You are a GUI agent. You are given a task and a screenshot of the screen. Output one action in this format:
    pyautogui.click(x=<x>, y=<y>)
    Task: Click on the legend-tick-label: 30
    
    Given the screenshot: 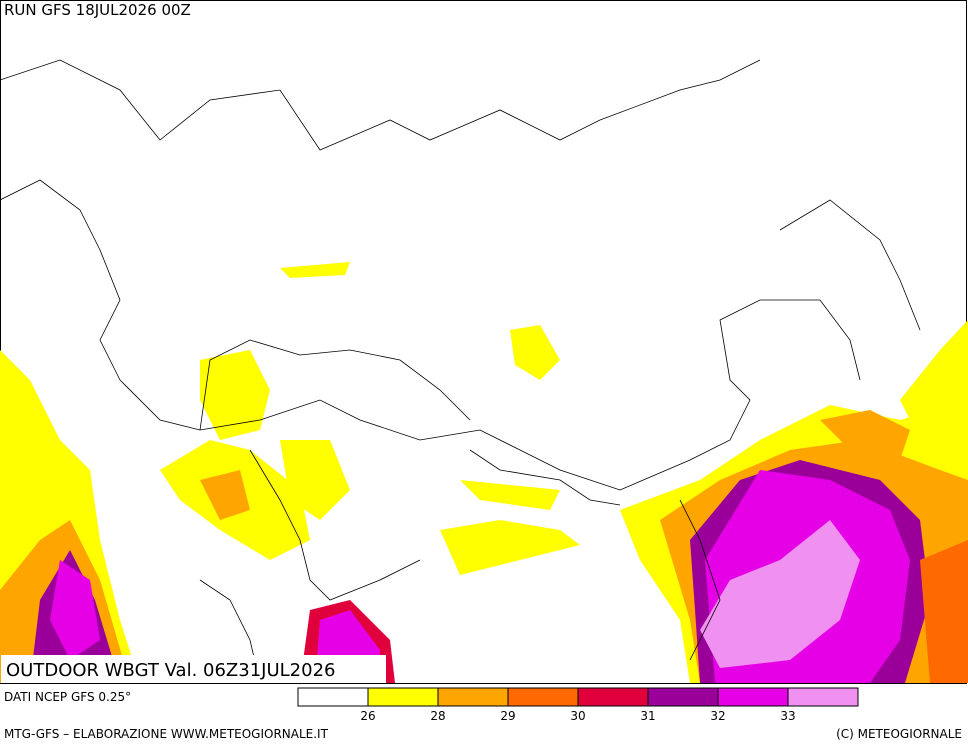 What is the action you would take?
    pyautogui.click(x=577, y=716)
    